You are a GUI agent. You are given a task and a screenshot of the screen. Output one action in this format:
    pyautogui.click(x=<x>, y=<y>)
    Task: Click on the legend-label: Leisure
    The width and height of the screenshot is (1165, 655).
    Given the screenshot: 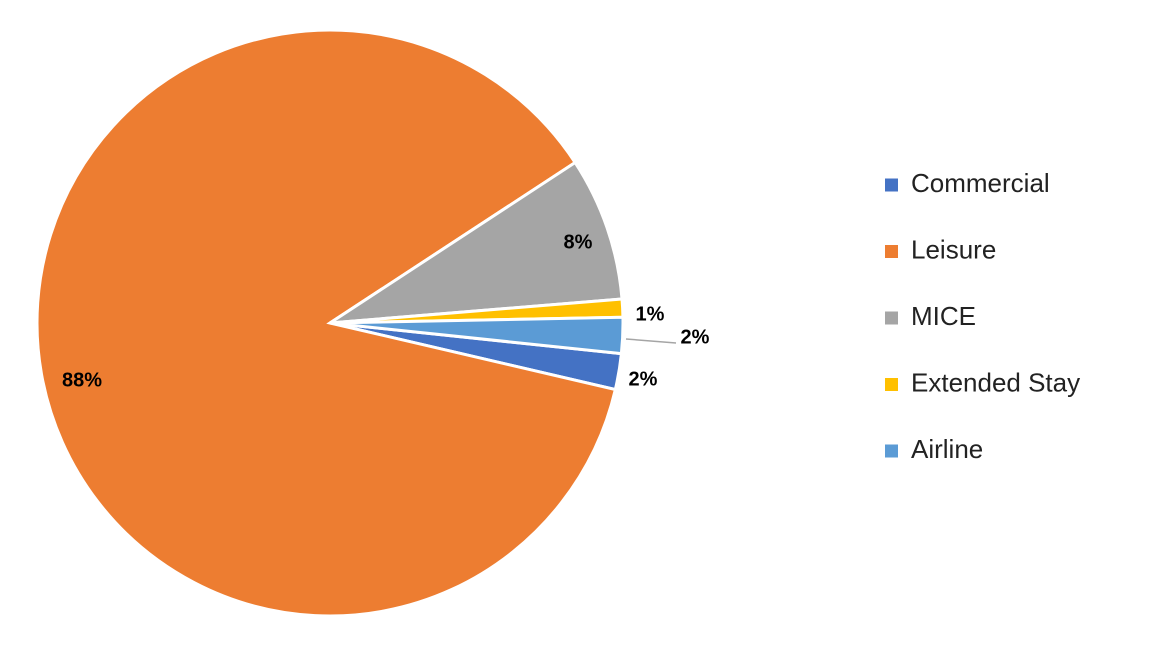 What is the action you would take?
    pyautogui.click(x=953, y=249)
    